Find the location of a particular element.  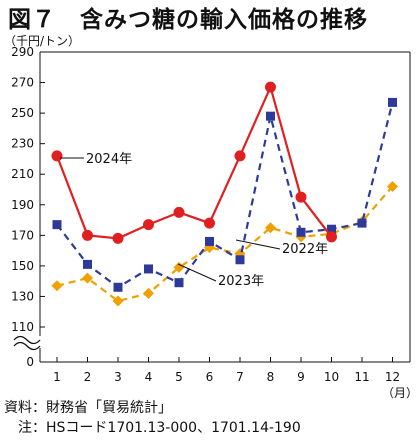

y-tick-label: 190 is located at coordinates (22, 205).